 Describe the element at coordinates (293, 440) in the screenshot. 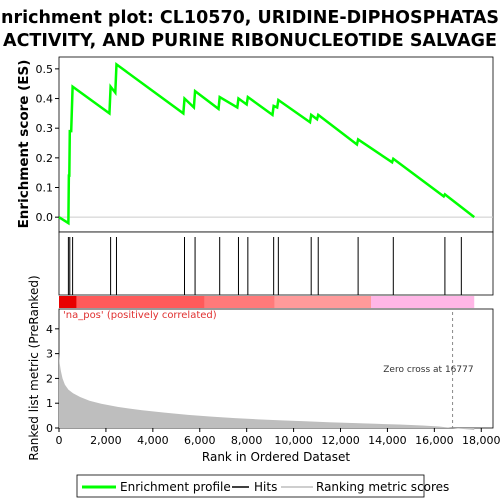

I see `x-tick-label: 10,000` at that location.